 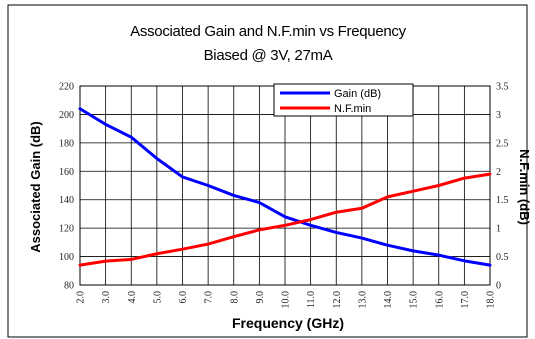 What do you see at coordinates (502, 143) in the screenshot?
I see `right-tick-label: 2.5` at bounding box center [502, 143].